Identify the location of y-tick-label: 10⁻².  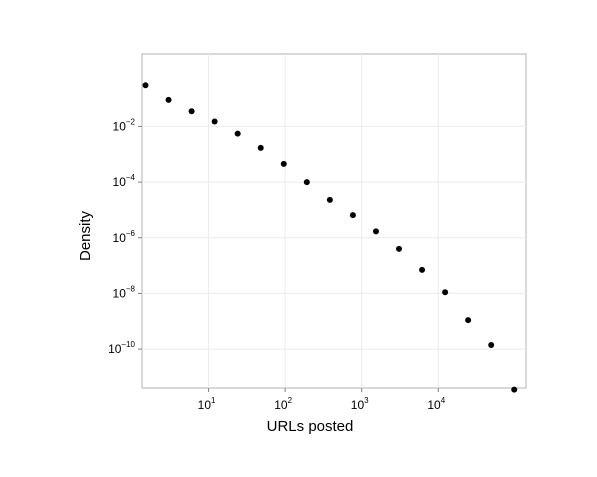
(124, 125).